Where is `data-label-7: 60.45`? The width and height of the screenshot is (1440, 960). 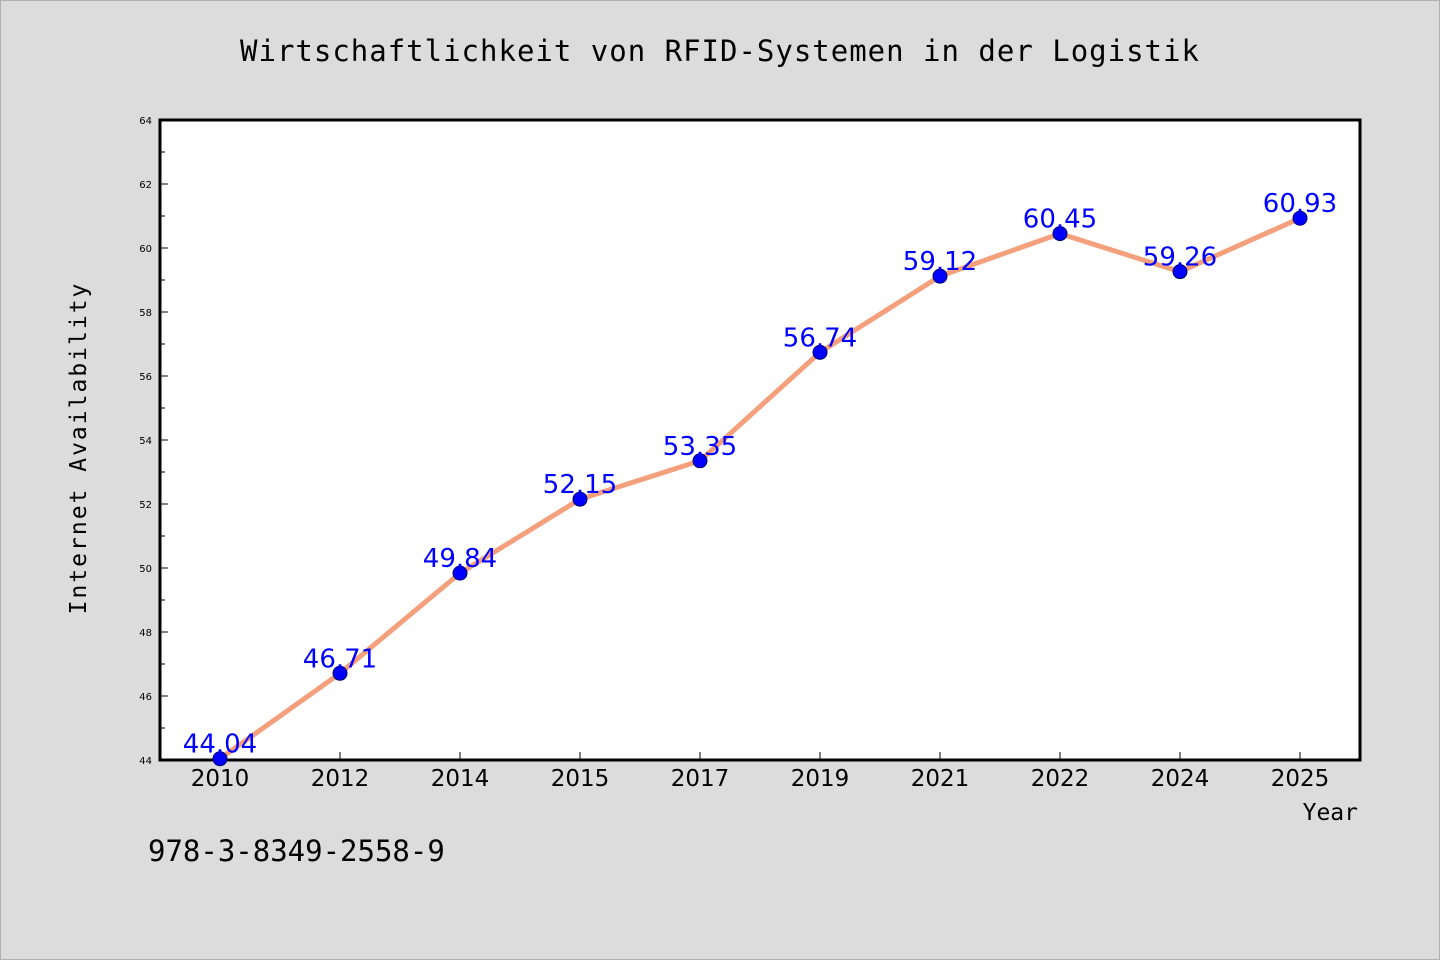 data-label-7: 60.45 is located at coordinates (1060, 220).